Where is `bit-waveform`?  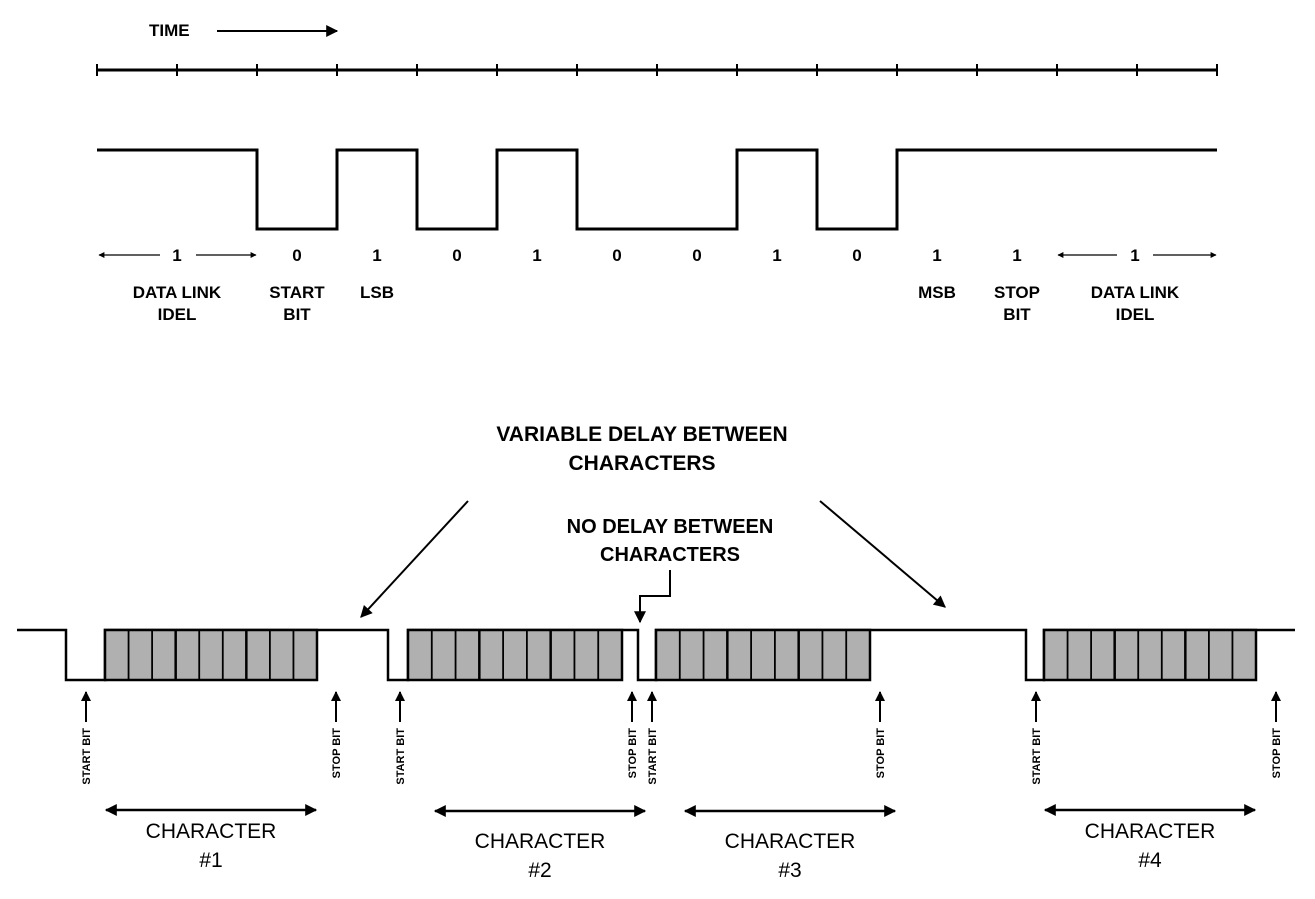
bit-waveform is located at coordinates (657, 189).